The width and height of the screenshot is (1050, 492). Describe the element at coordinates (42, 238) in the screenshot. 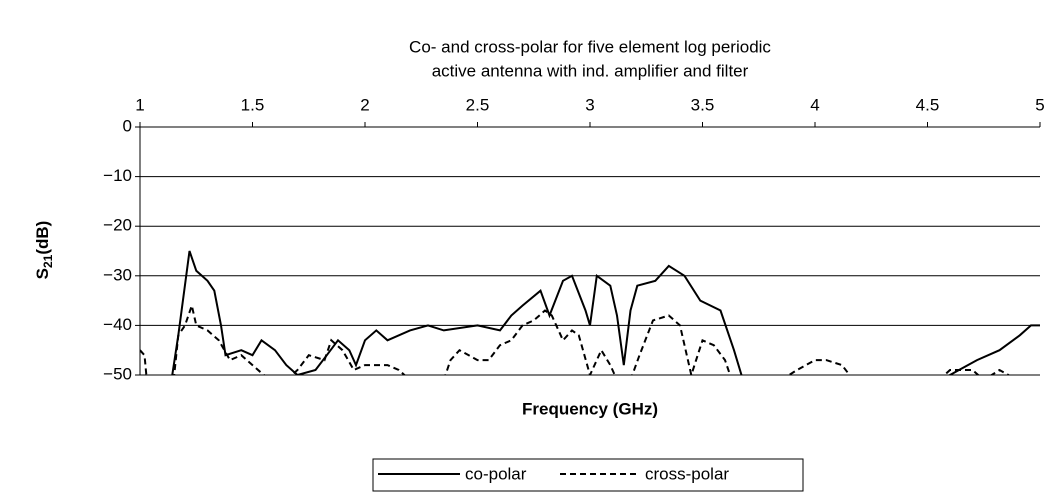

I see `y-axis-label-part: (dB)` at that location.